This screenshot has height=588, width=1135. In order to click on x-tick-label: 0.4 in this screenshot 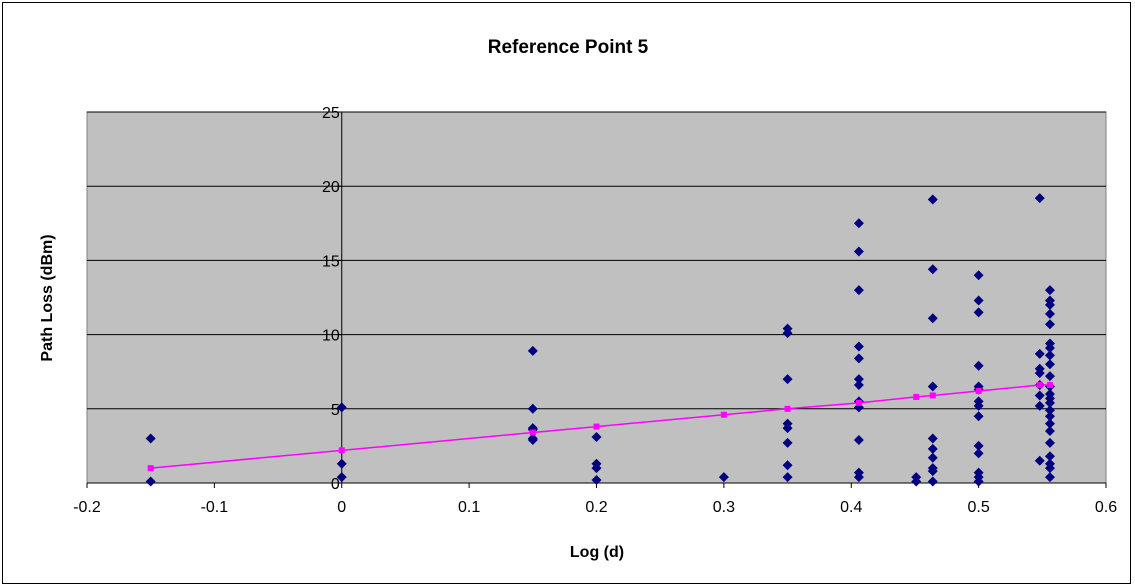, I will do `click(851, 507)`.